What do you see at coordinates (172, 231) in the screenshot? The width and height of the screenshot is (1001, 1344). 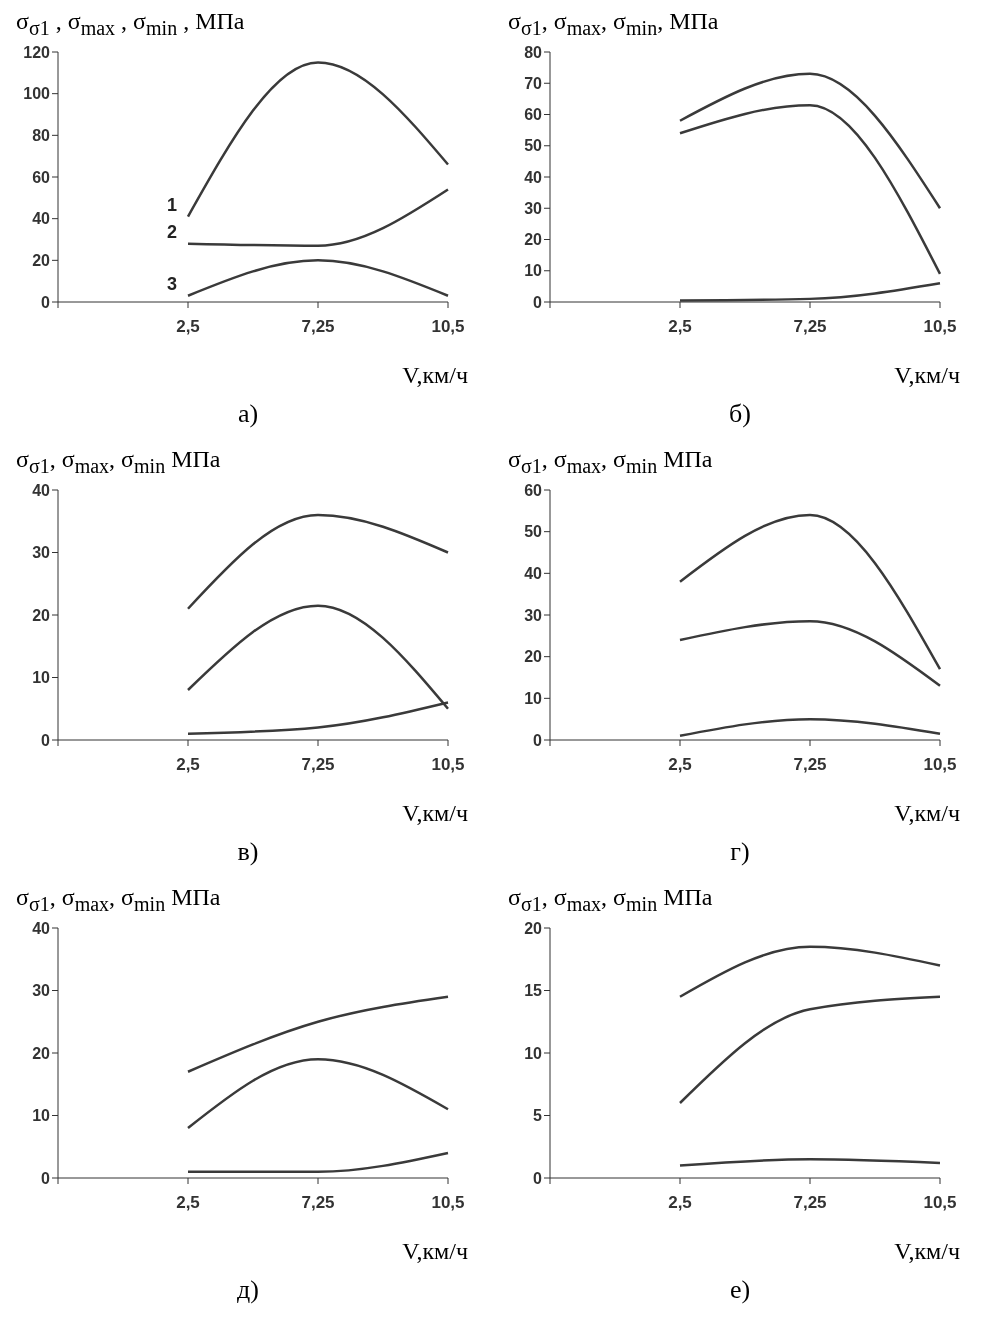 I see `series-label: 2` at bounding box center [172, 231].